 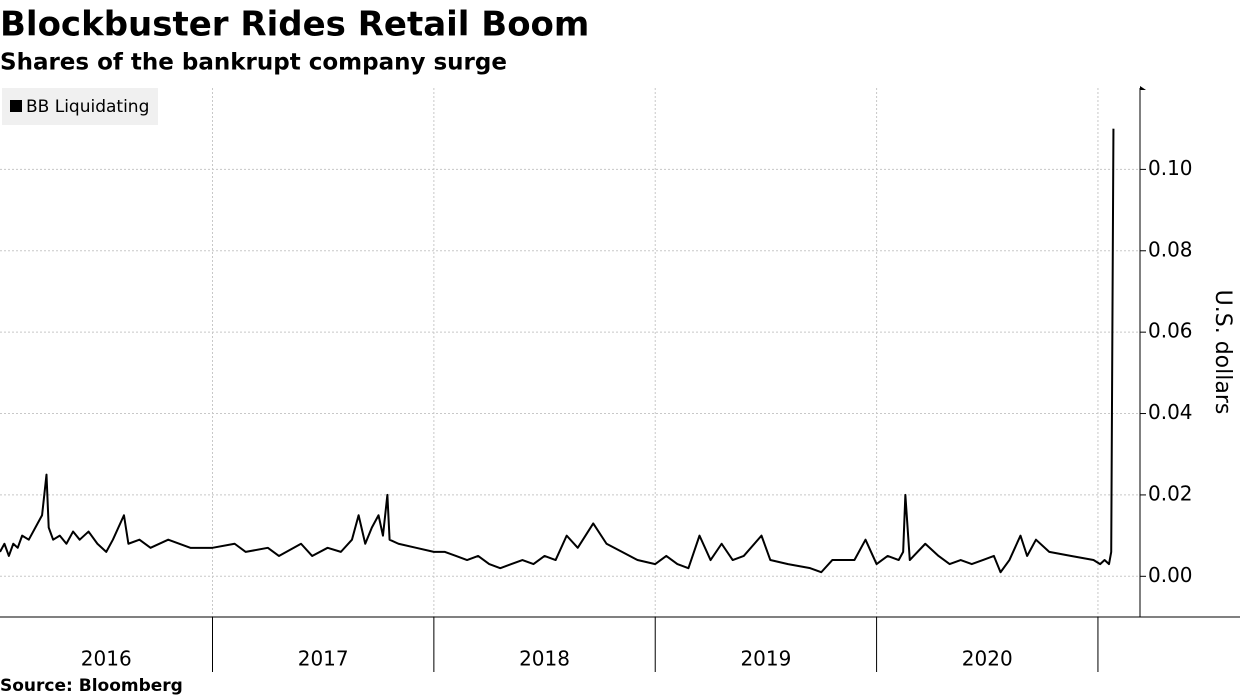 What do you see at coordinates (91, 686) in the screenshot?
I see `source: Source: Bloomberg` at bounding box center [91, 686].